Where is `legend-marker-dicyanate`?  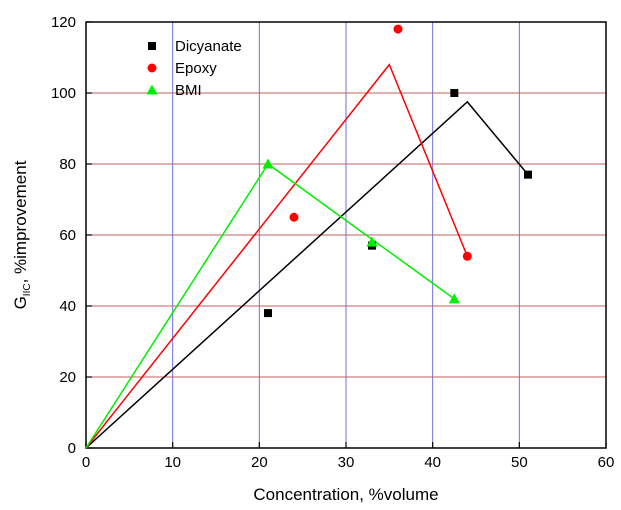
legend-marker-dicyanate is located at coordinates (152, 46).